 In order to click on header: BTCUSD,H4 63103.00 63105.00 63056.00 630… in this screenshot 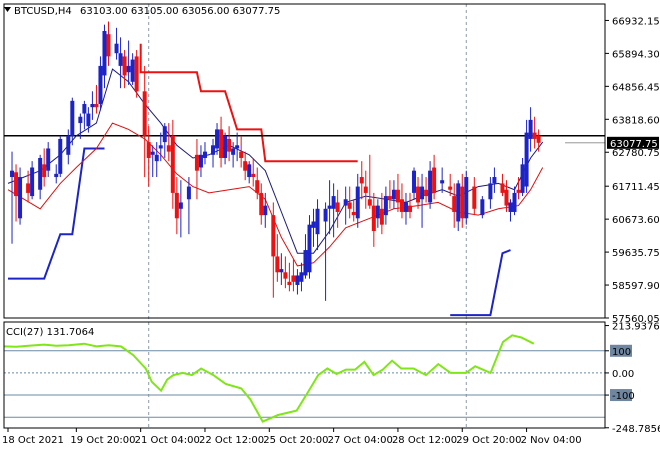, I will do `click(142, 11)`.